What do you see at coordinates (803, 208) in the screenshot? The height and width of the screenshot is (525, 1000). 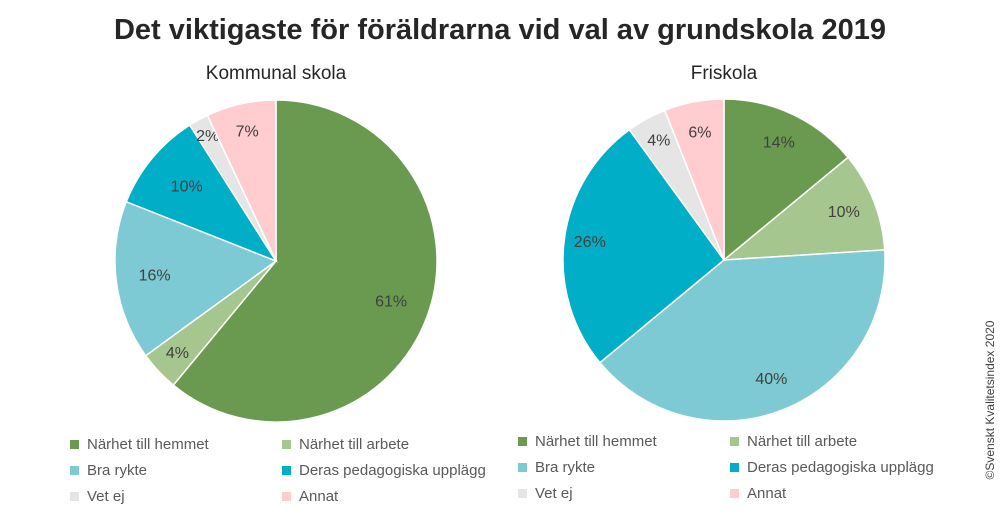 I see `pie-slice-friskola-narhet-till-arbete` at bounding box center [803, 208].